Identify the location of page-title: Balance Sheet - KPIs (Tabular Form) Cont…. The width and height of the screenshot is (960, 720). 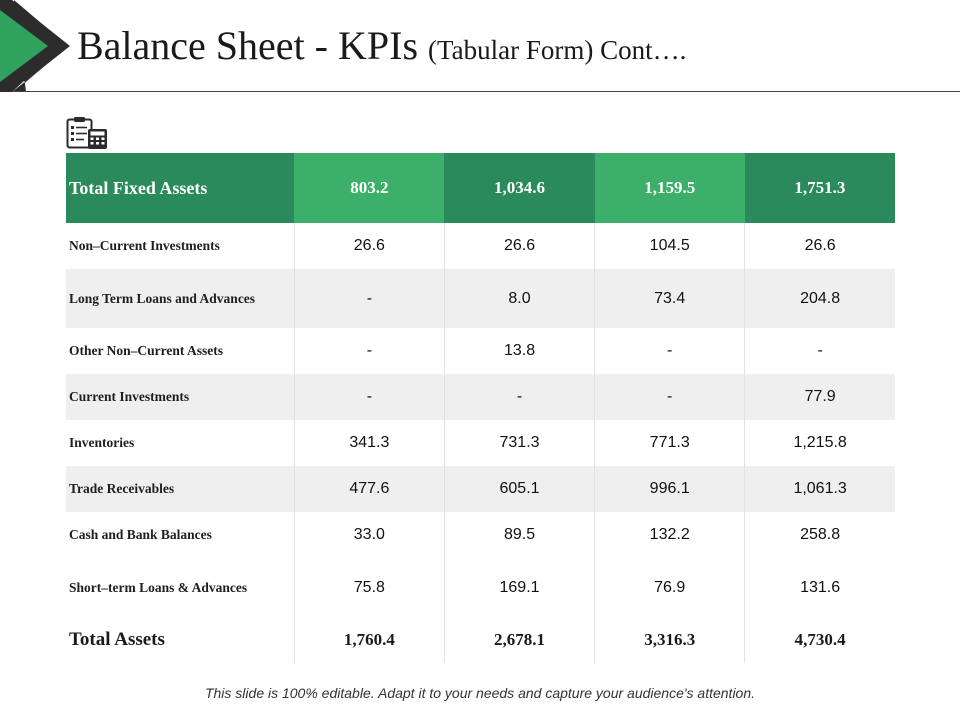
(381, 48).